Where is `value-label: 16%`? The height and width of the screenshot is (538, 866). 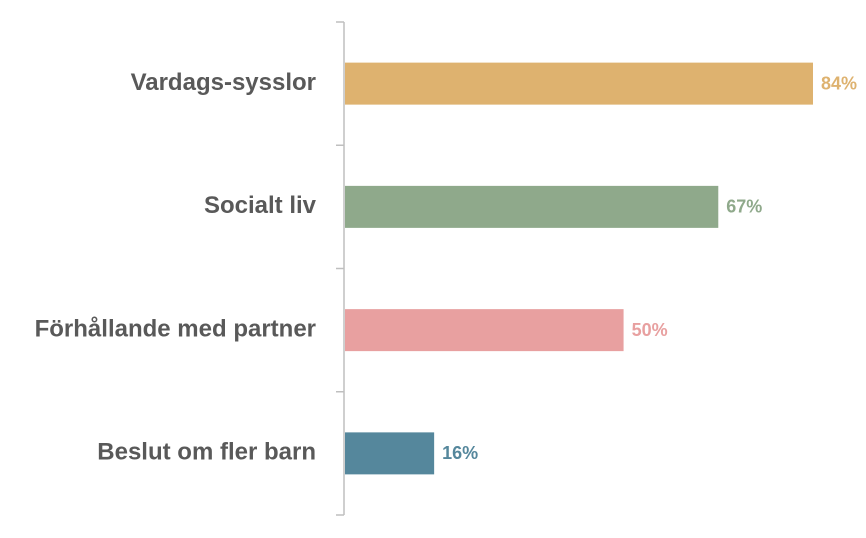 value-label: 16% is located at coordinates (460, 453).